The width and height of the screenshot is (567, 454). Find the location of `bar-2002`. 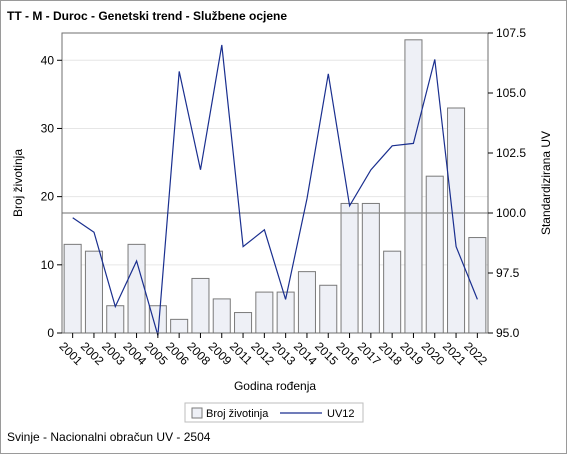

bar-2002 is located at coordinates (93, 292).